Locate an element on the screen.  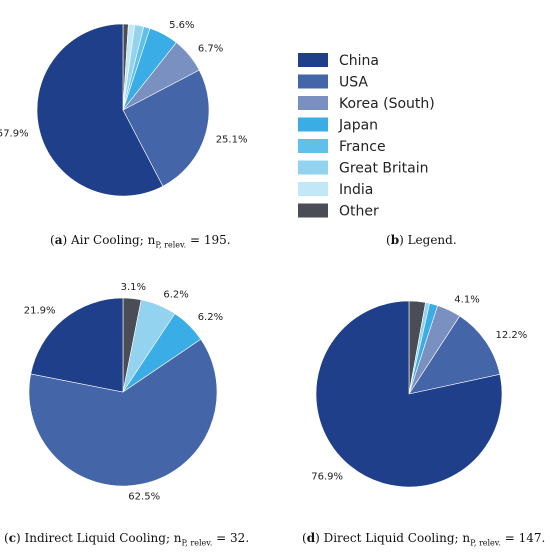
caption-a-text: Air Cooling; n is located at coordinates (111, 240).